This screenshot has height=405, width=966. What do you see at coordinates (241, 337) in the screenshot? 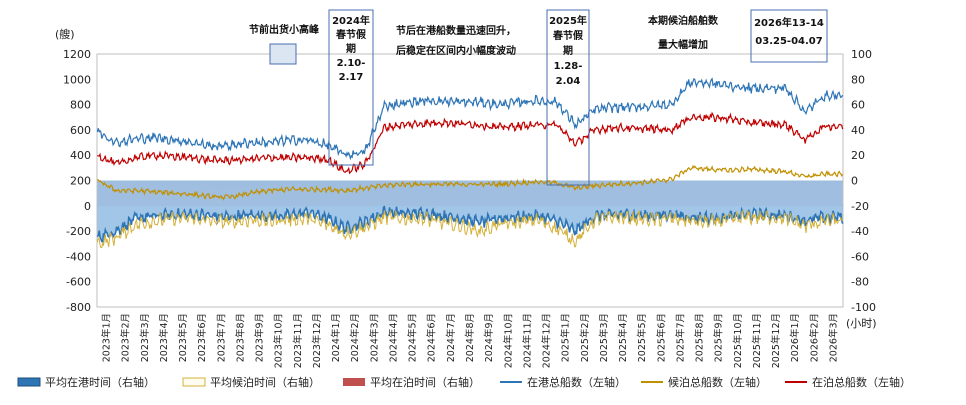
I see `x-tick-label: 2023年8月` at bounding box center [241, 337].